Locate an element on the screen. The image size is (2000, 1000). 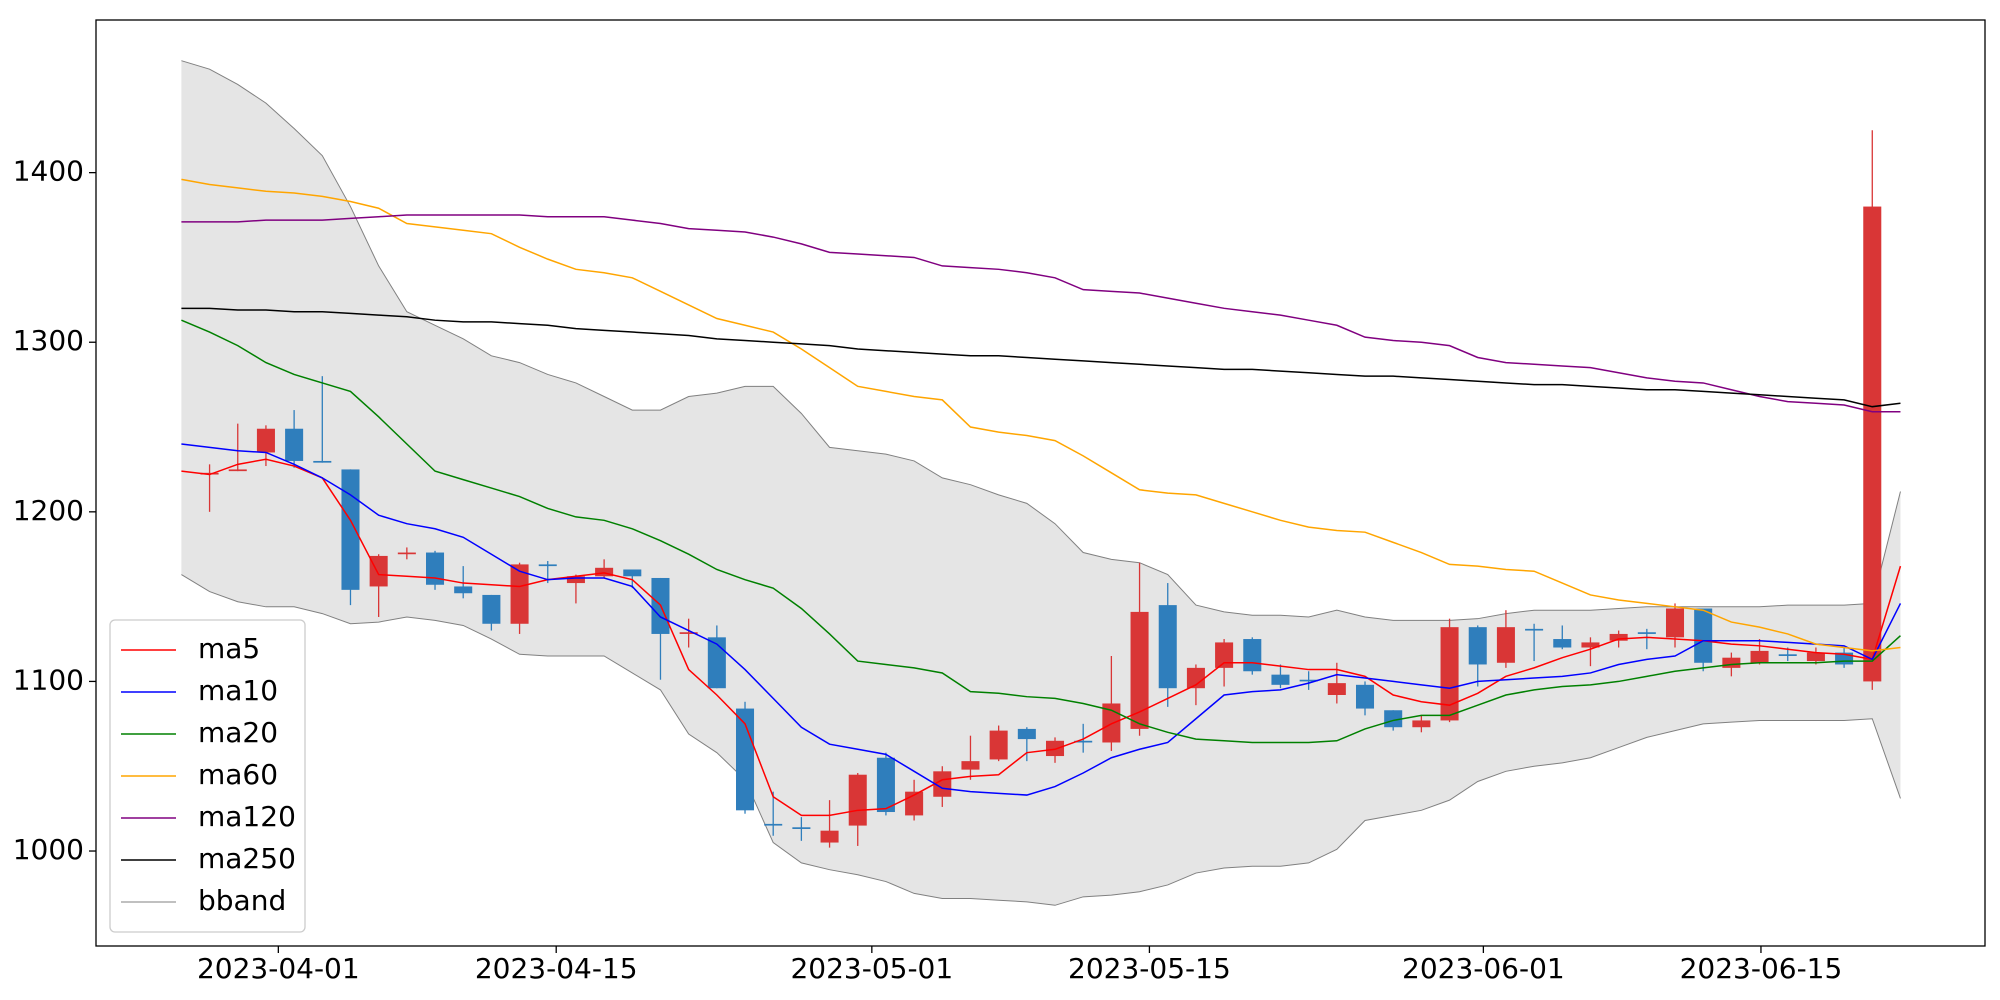
y-tick-label: 1100 is located at coordinates (48, 679).